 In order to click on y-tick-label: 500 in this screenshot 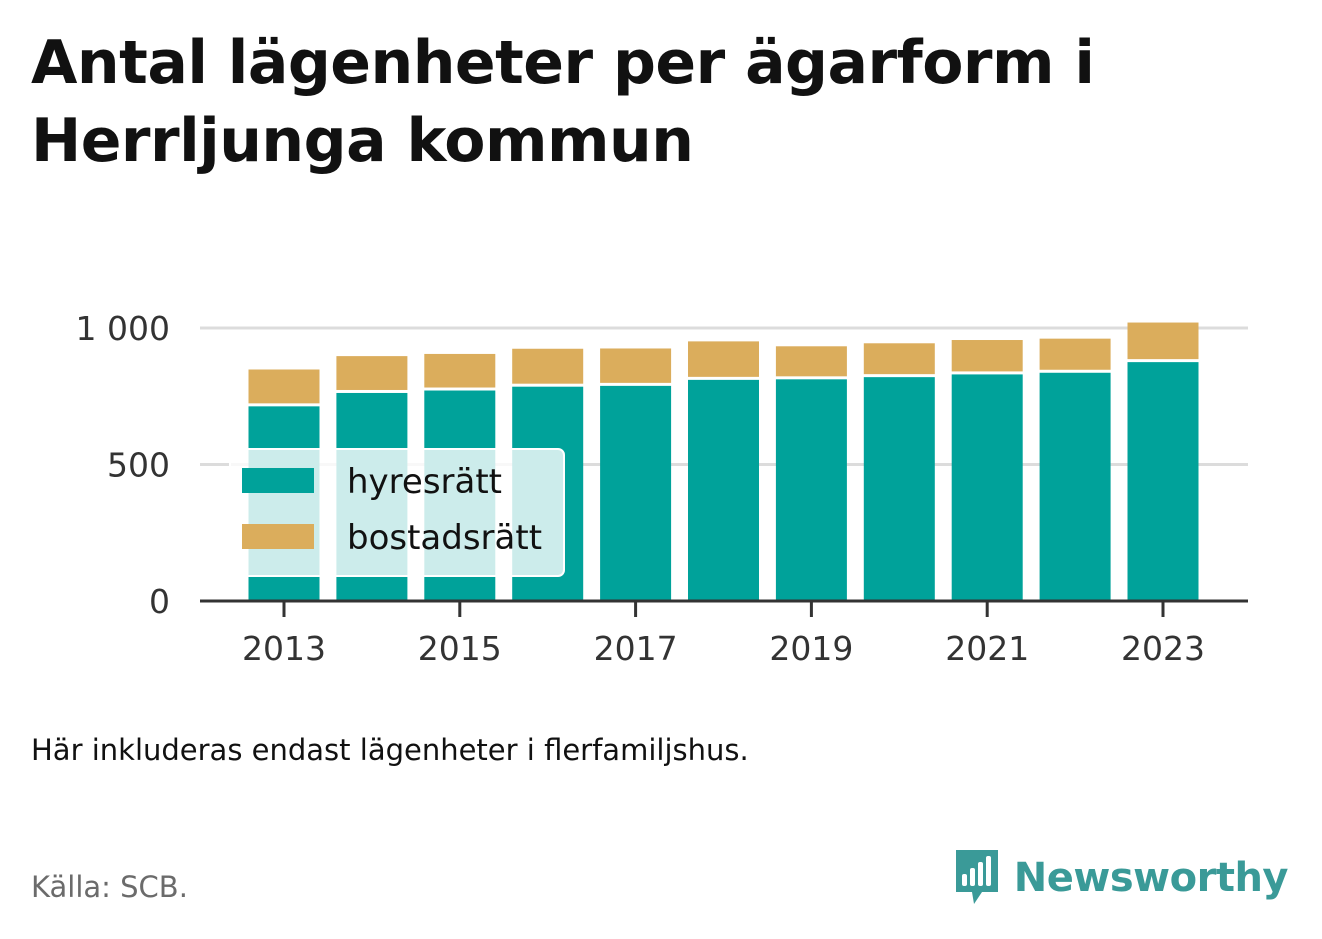, I will do `click(138, 465)`.